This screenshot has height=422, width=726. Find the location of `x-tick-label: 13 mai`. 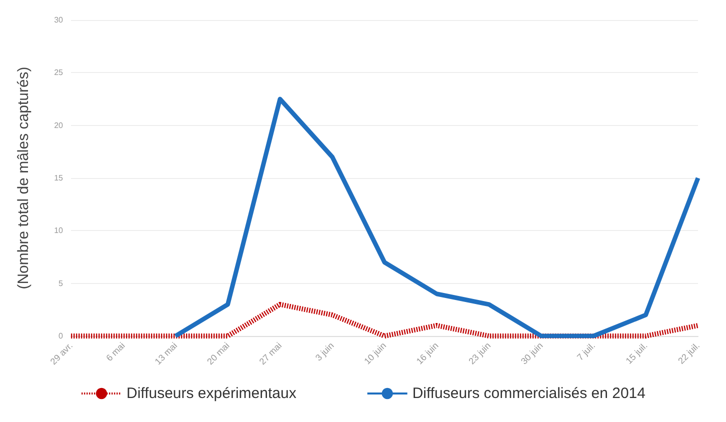

x-tick-label: 13 mai is located at coordinates (166, 353).